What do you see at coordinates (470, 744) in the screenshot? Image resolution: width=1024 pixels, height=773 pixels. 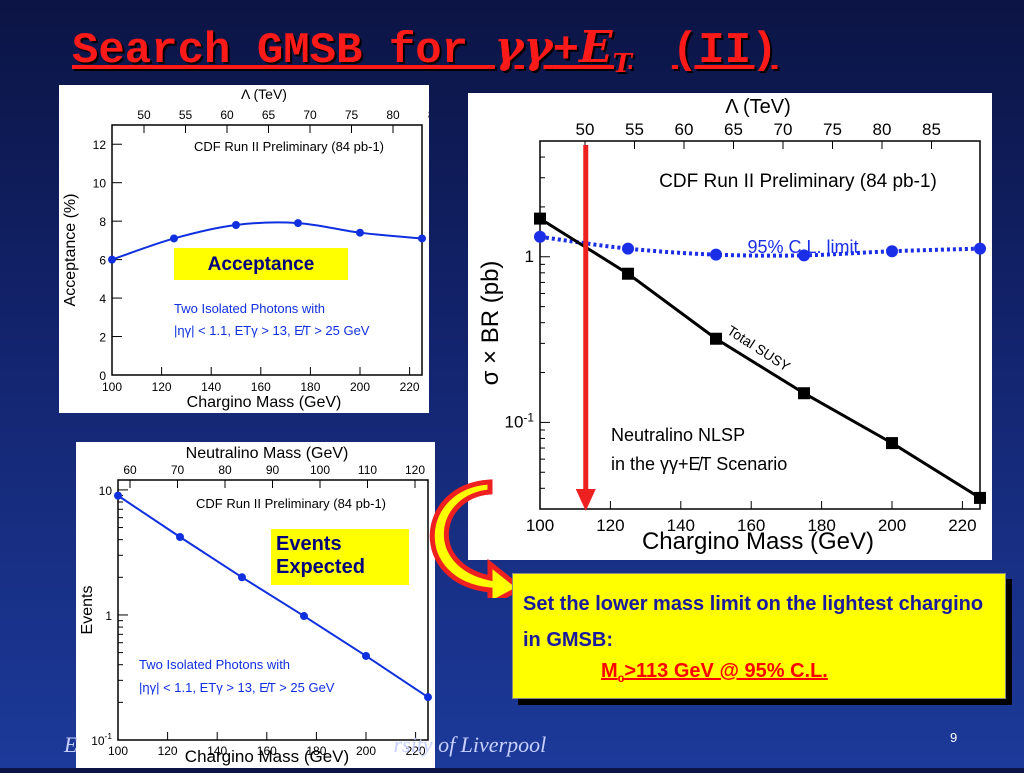 I see `footer-right: rsity of Liverpool` at bounding box center [470, 744].